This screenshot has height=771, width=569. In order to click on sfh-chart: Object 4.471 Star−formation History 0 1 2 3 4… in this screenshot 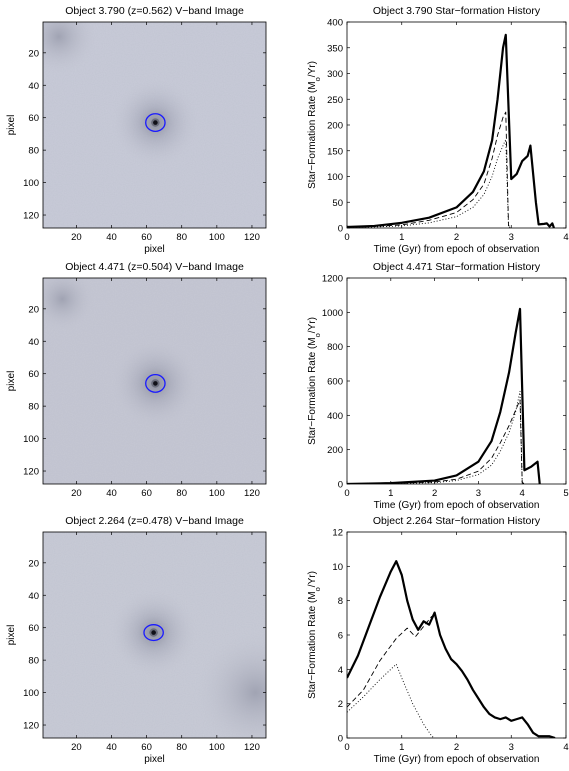, I will do `click(438, 386)`.